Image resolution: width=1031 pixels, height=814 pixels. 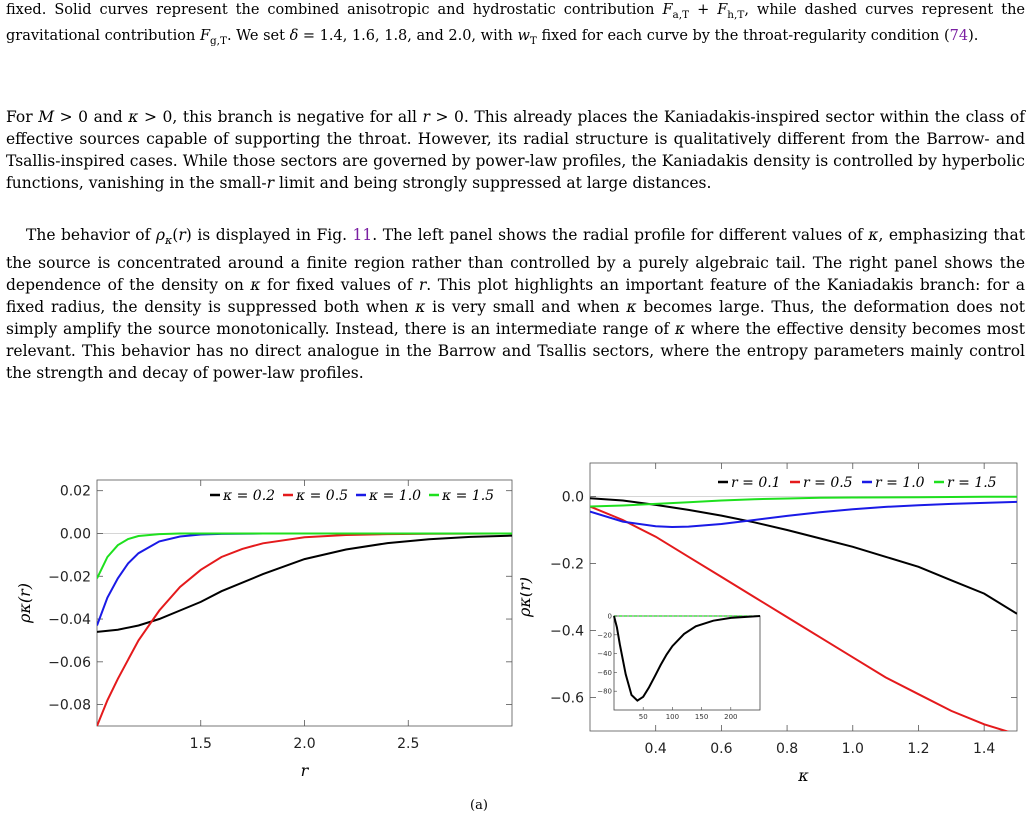 I want to click on x-tick-label: 1.5, so click(x=201, y=744).